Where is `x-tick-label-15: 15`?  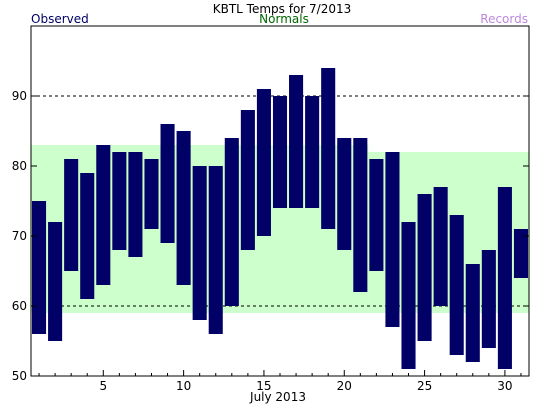
x-tick-label-15: 15 is located at coordinates (263, 386).